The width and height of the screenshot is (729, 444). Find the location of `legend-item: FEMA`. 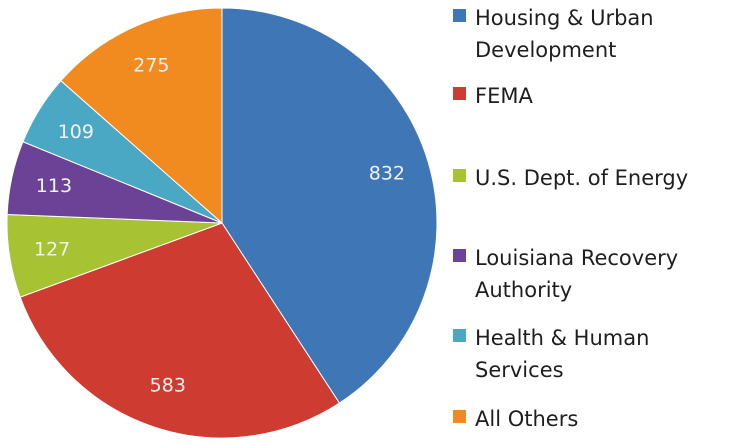

legend-item: FEMA is located at coordinates (588, 96).